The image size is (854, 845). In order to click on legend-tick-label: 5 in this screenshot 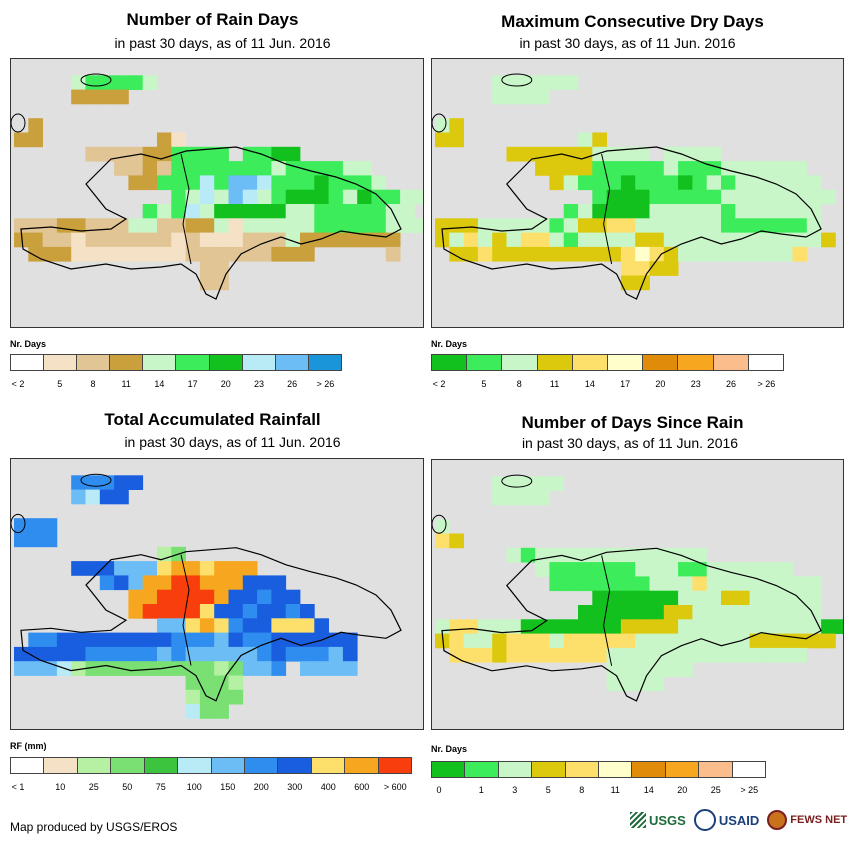, I will do `click(548, 790)`.